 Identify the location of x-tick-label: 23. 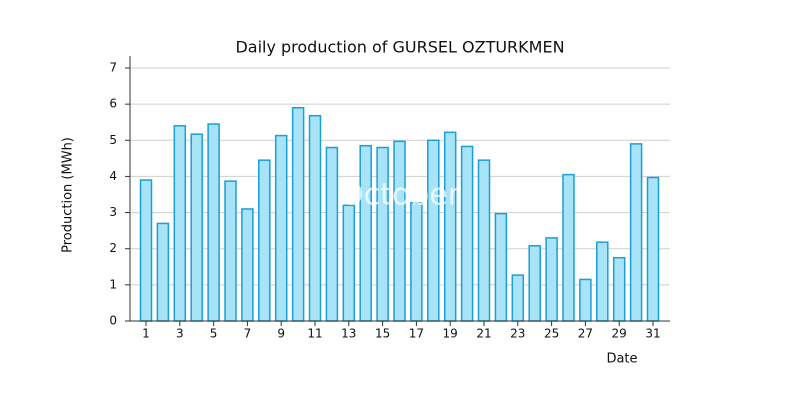
(517, 334).